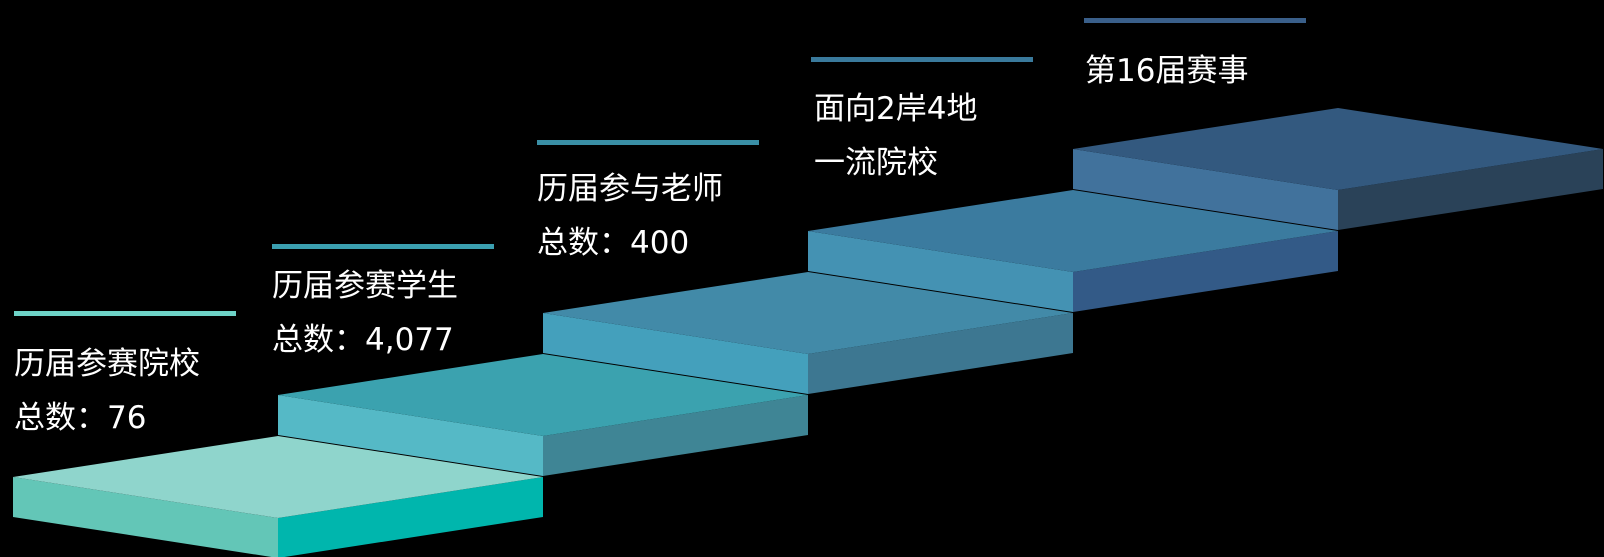 The height and width of the screenshot is (557, 1604). I want to click on step-4-top-face, so click(1073, 231).